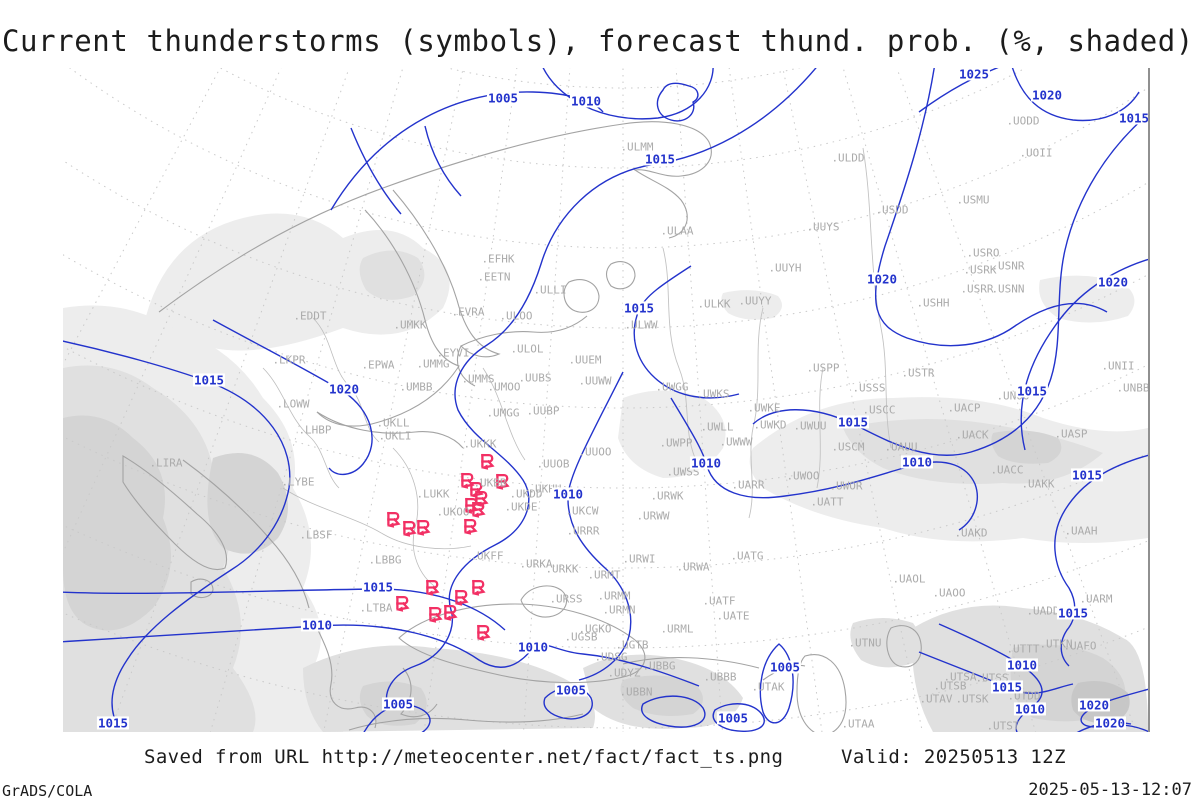 The image size is (1200, 800). I want to click on station-label: .UWKS, so click(713, 394).